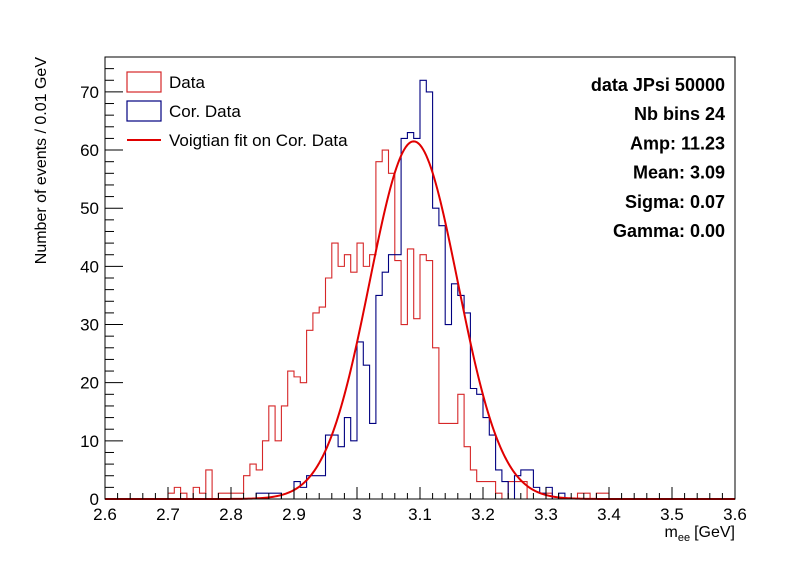 This screenshot has height=579, width=798. I want to click on legend-label: Data, so click(187, 82).